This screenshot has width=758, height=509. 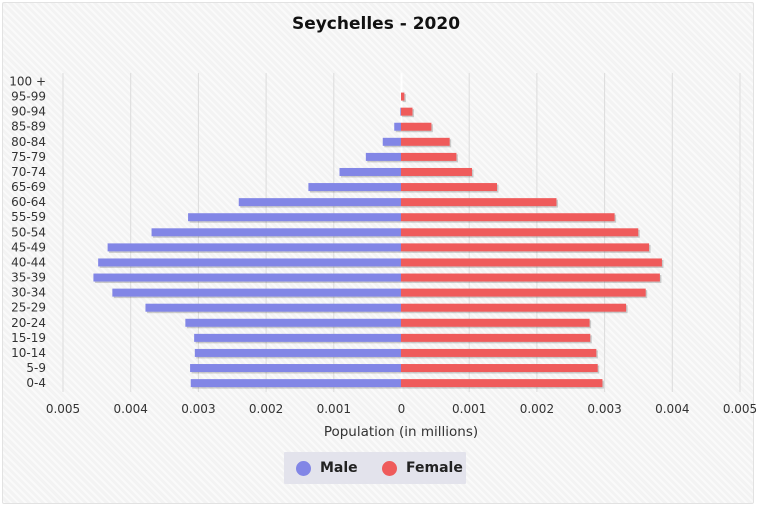 I want to click on x-axis-title: Population (in millions), so click(x=401, y=432).